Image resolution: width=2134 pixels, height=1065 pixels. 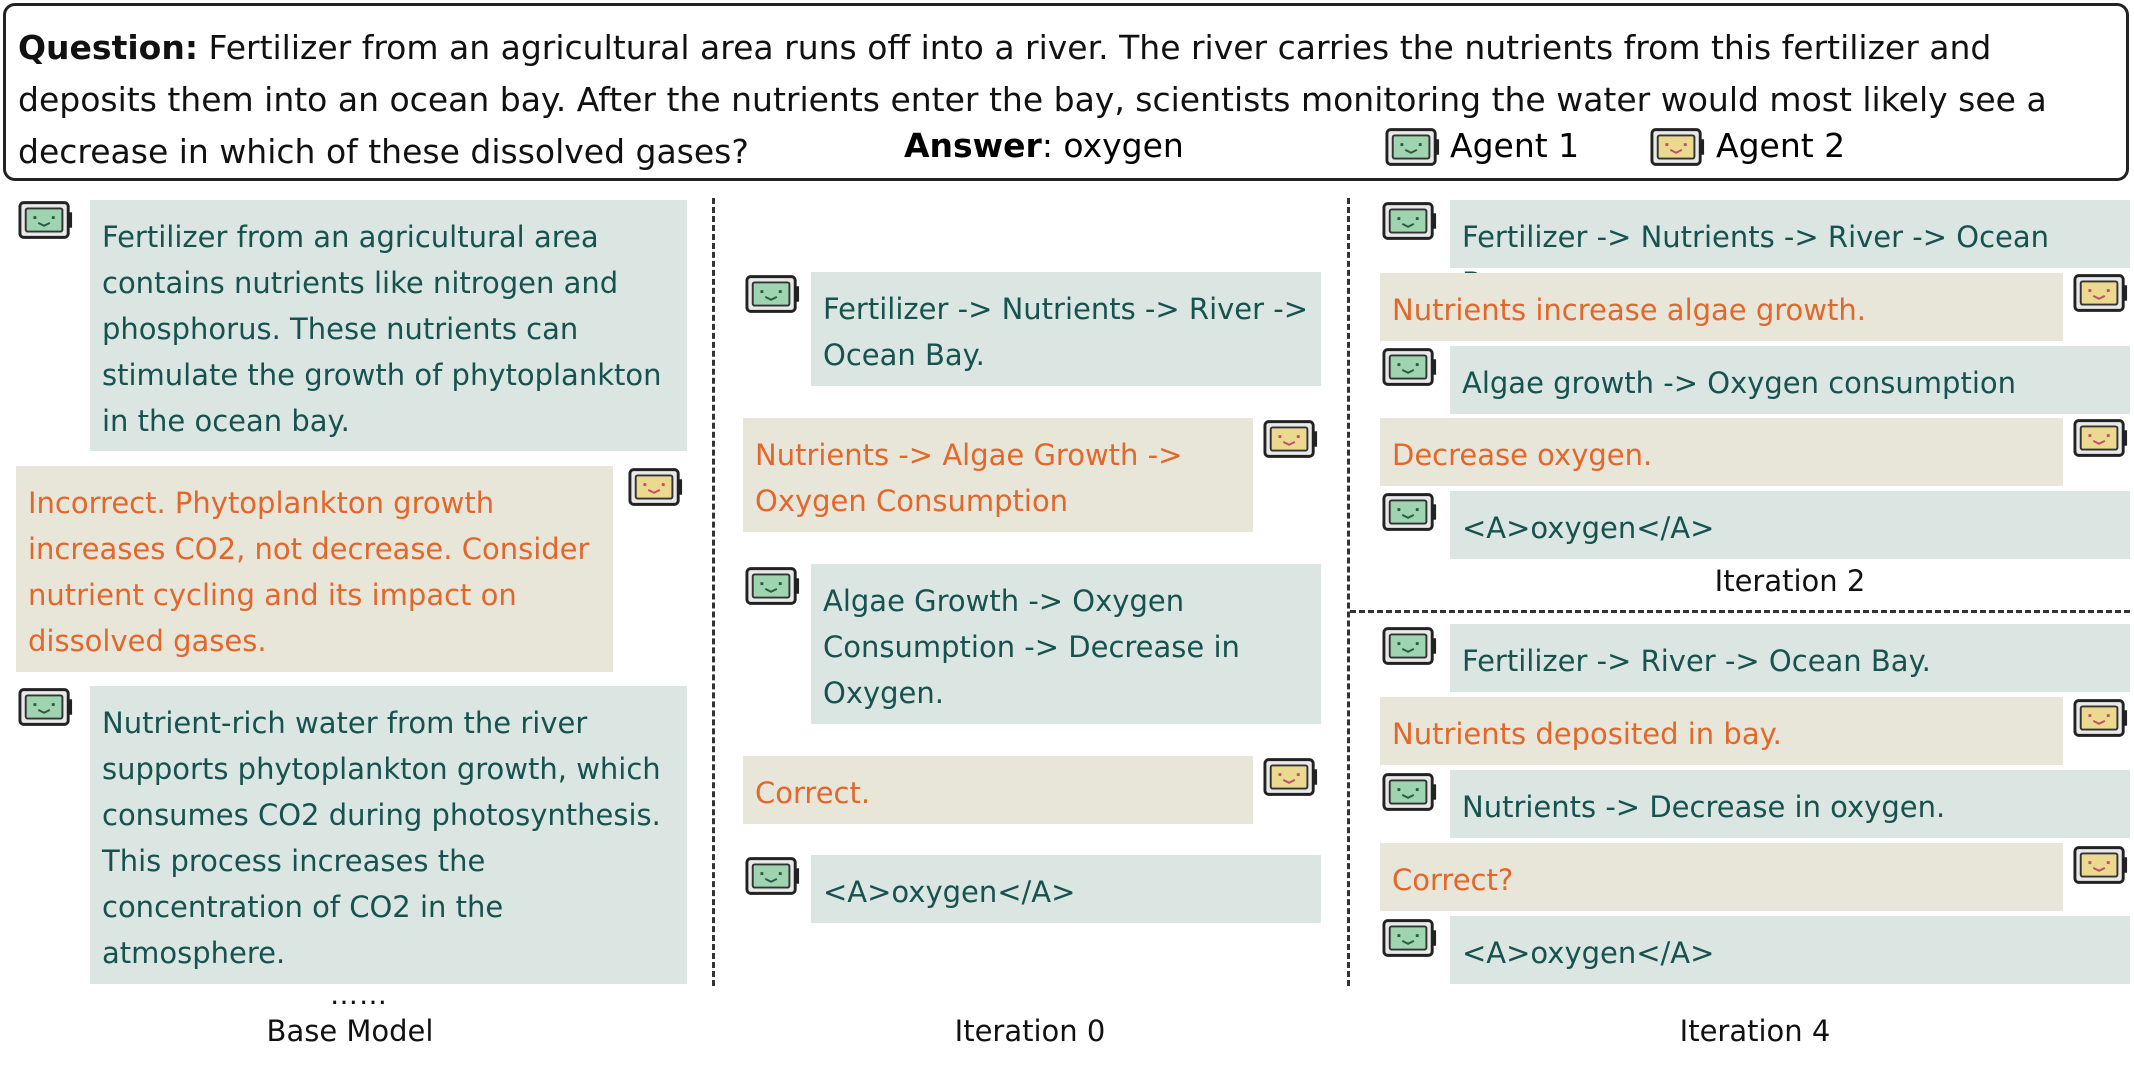 I want to click on label-iteration-2: Iteration 2, so click(x=1790, y=581).